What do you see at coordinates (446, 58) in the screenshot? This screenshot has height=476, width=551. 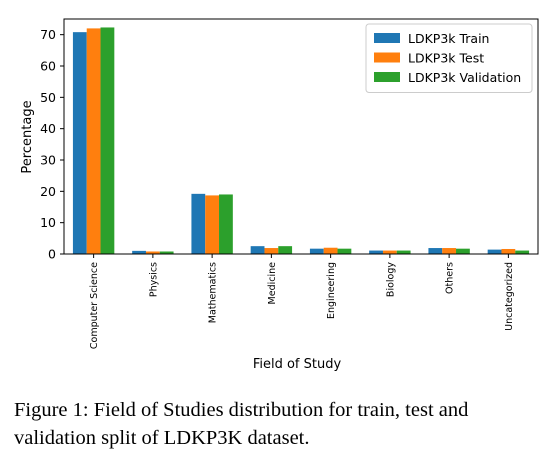 I see `legend-label: LDKP3k Test` at bounding box center [446, 58].